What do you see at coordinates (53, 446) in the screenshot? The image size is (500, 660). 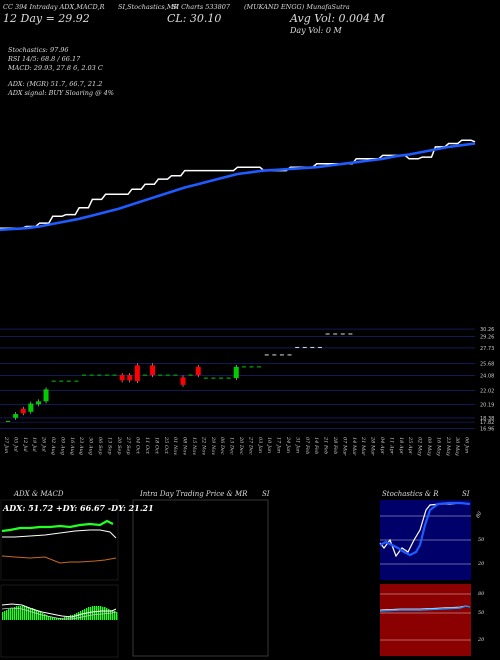 I see `candle-x-label: 02 Aug` at bounding box center [53, 446].